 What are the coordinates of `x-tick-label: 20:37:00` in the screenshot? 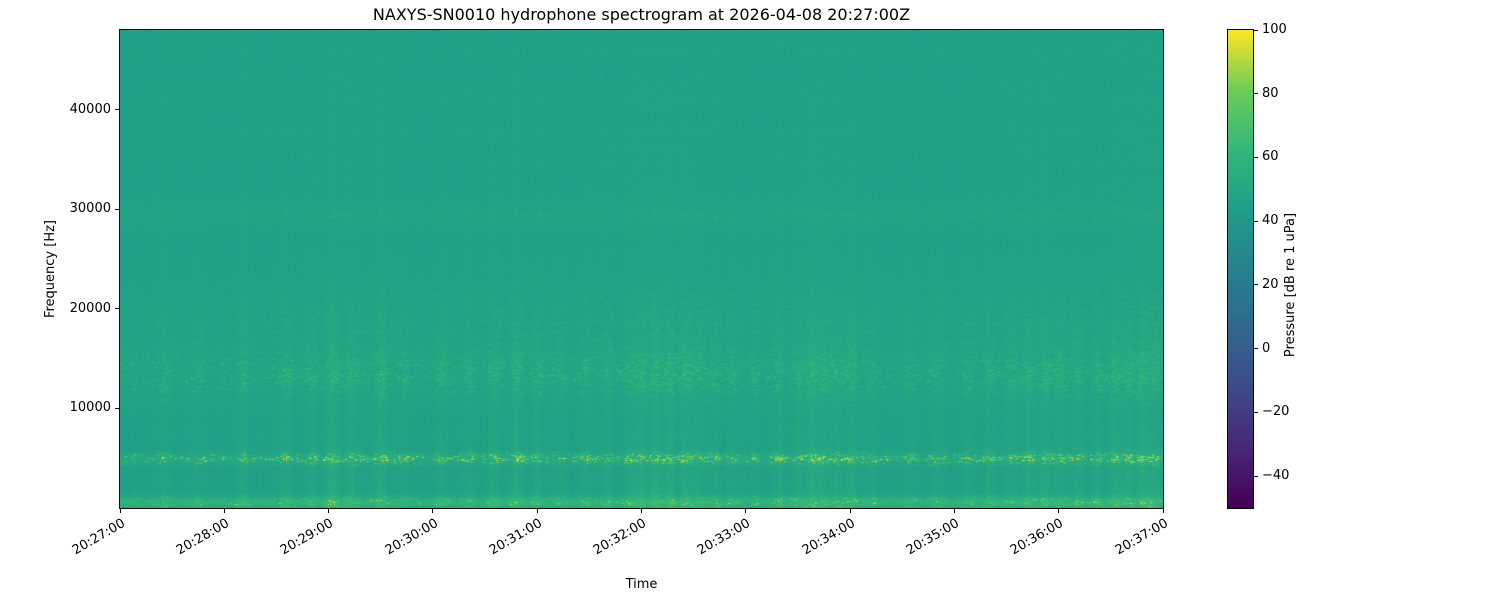 It's located at (1141, 537).